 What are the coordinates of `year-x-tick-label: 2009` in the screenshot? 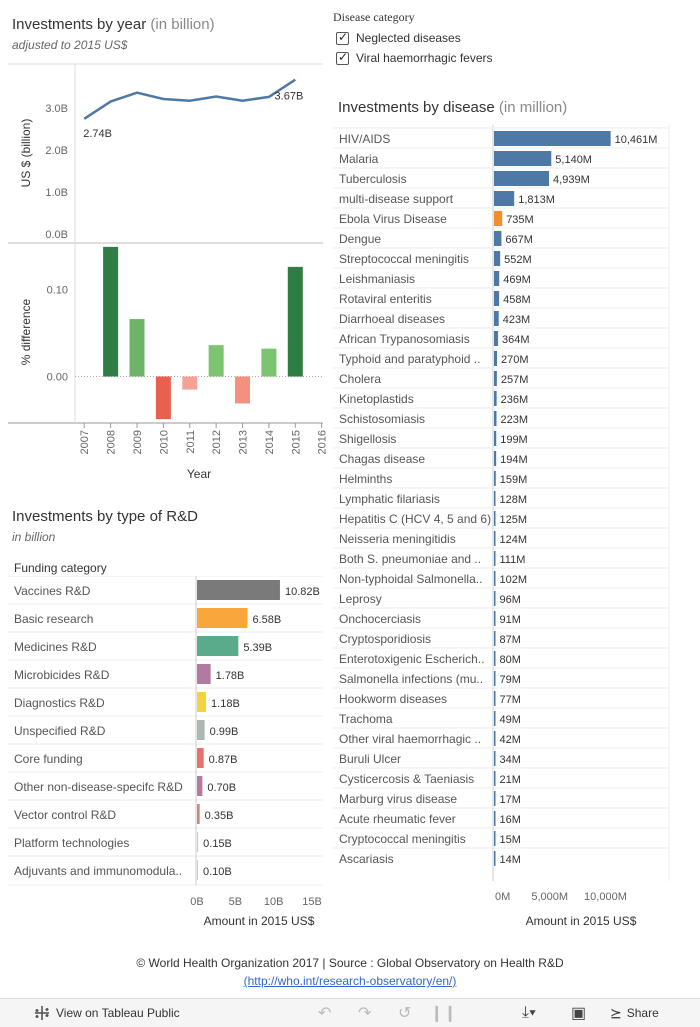 It's located at (138, 442).